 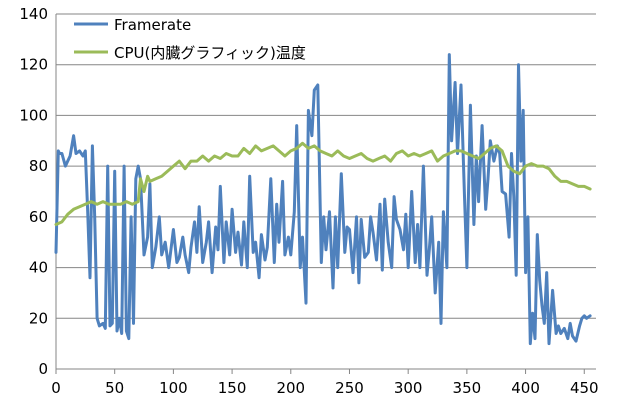 I want to click on y-tick-label: 0, so click(x=43, y=369).